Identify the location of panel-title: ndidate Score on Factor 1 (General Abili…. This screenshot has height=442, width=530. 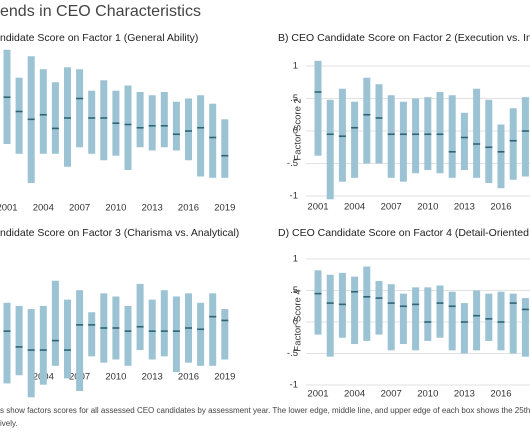
(99, 38).